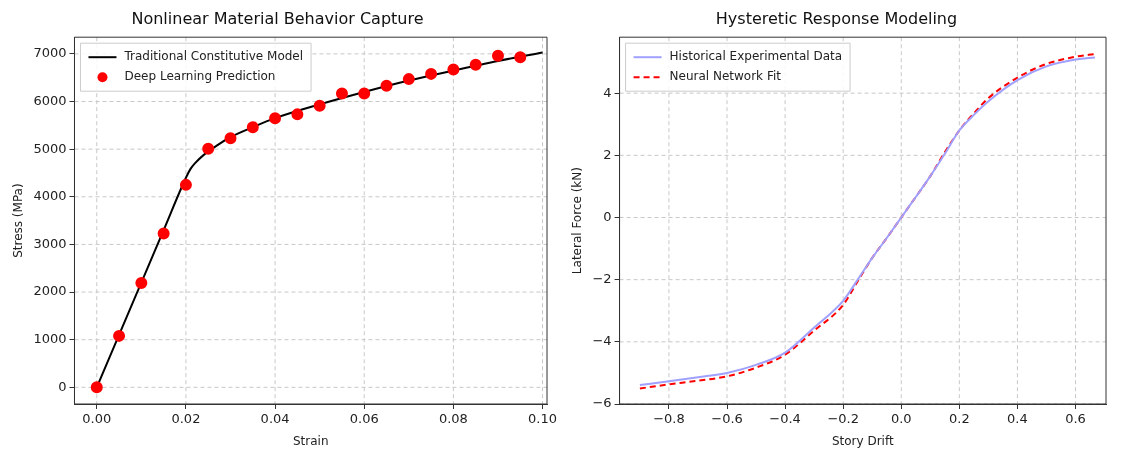 This screenshot has width=1127, height=461. I want to click on chart-title: Hysteretic Response Modeling, so click(836, 18).